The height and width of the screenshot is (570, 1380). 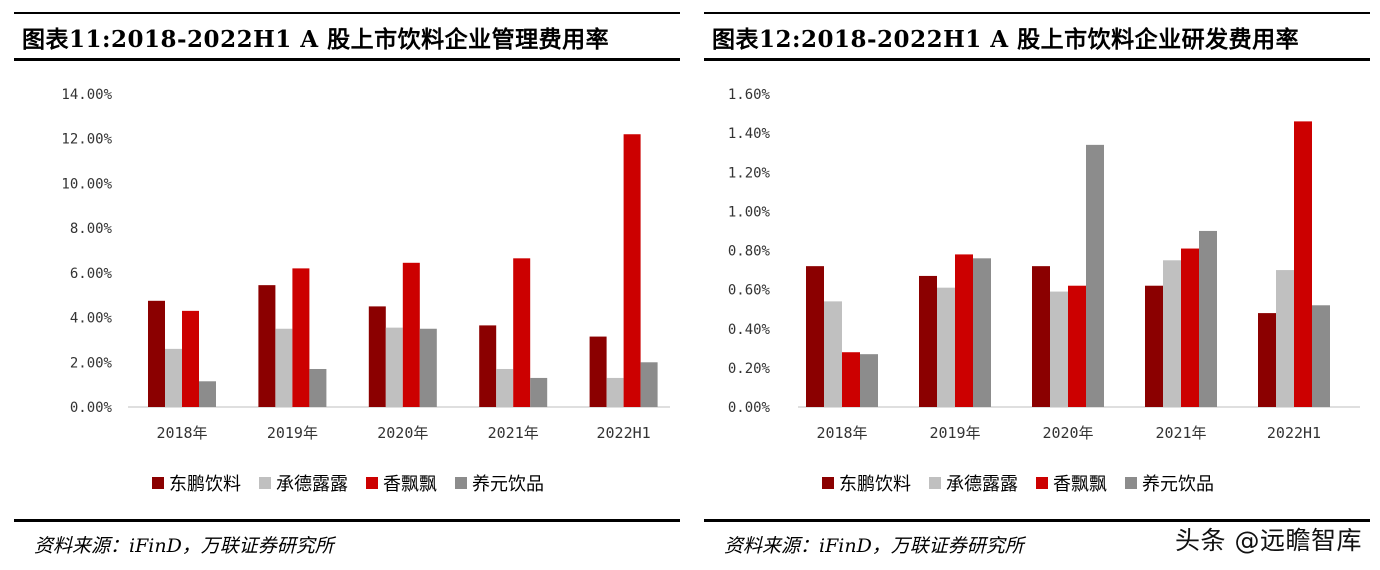 What do you see at coordinates (749, 369) in the screenshot?
I see `y-tick-label: 0.20%` at bounding box center [749, 369].